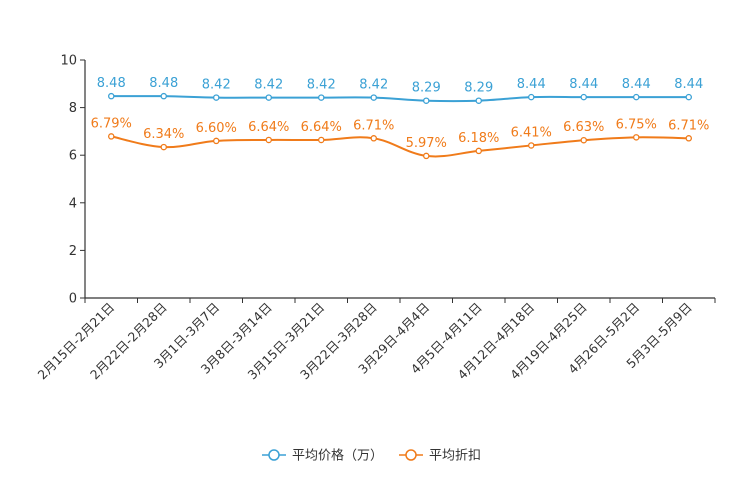  Describe the element at coordinates (111, 123) in the screenshot. I see `data-label: 6.79%` at that location.